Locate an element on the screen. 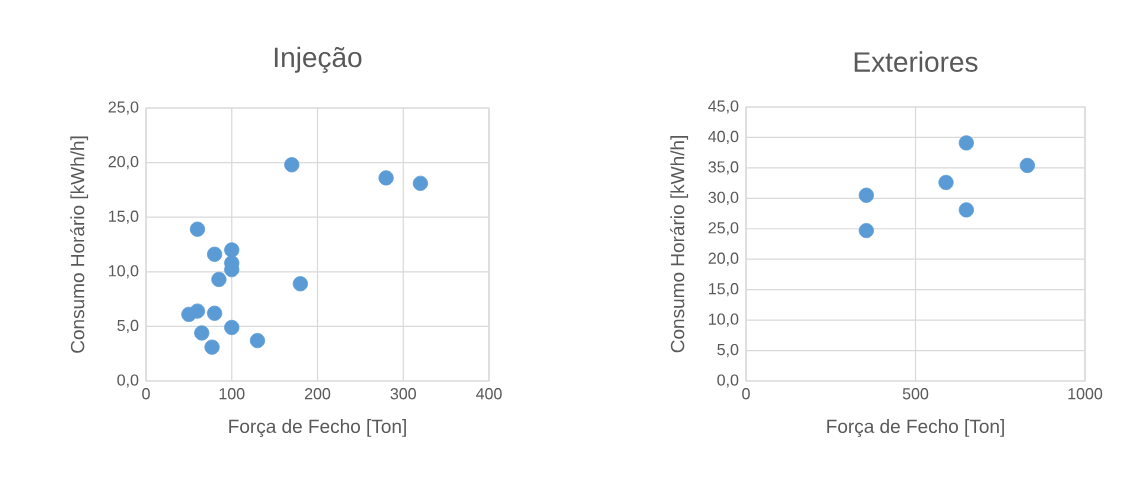  chart-title: Injeção is located at coordinates (318, 59).